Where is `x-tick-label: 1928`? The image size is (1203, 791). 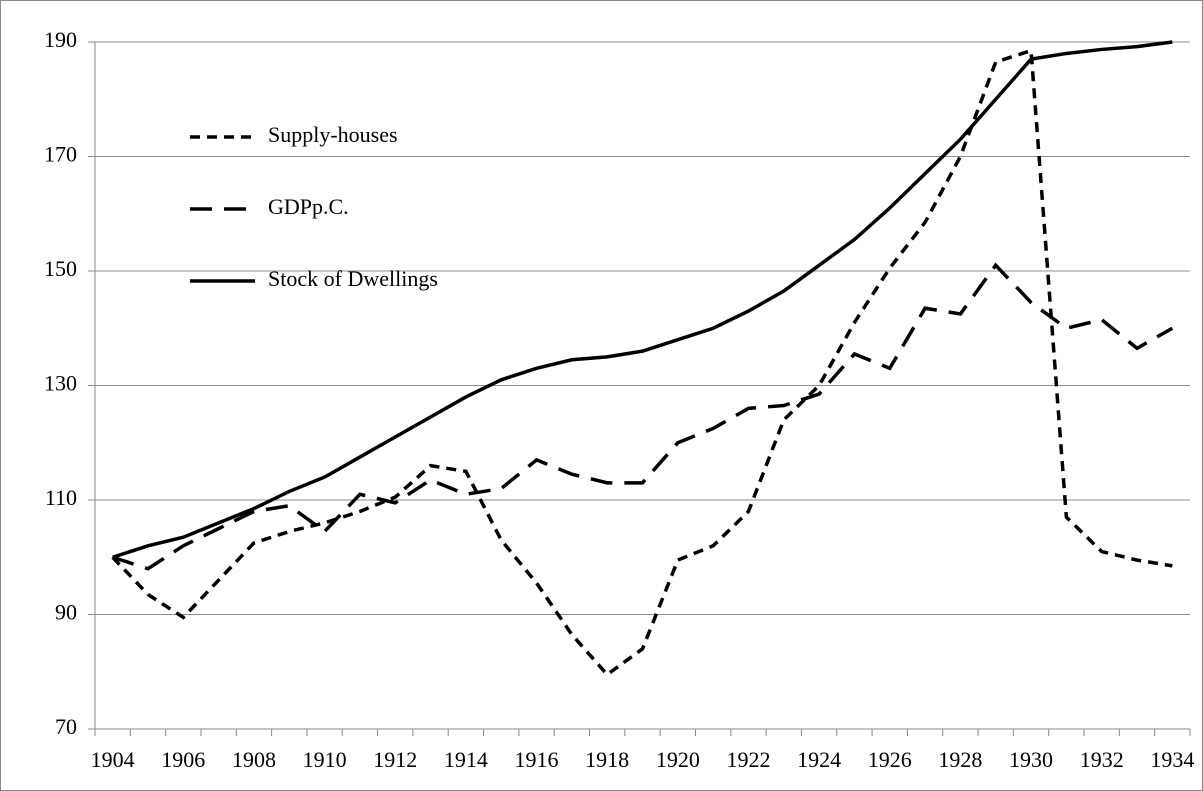
x-tick-label: 1928 is located at coordinates (960, 759).